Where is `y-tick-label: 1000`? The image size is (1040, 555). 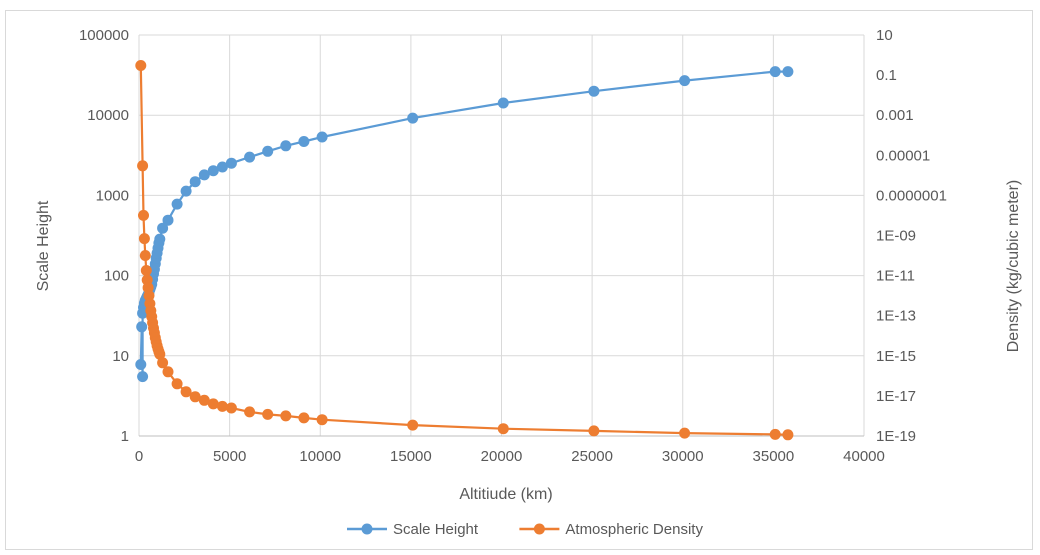
y-tick-label: 1000 is located at coordinates (112, 195).